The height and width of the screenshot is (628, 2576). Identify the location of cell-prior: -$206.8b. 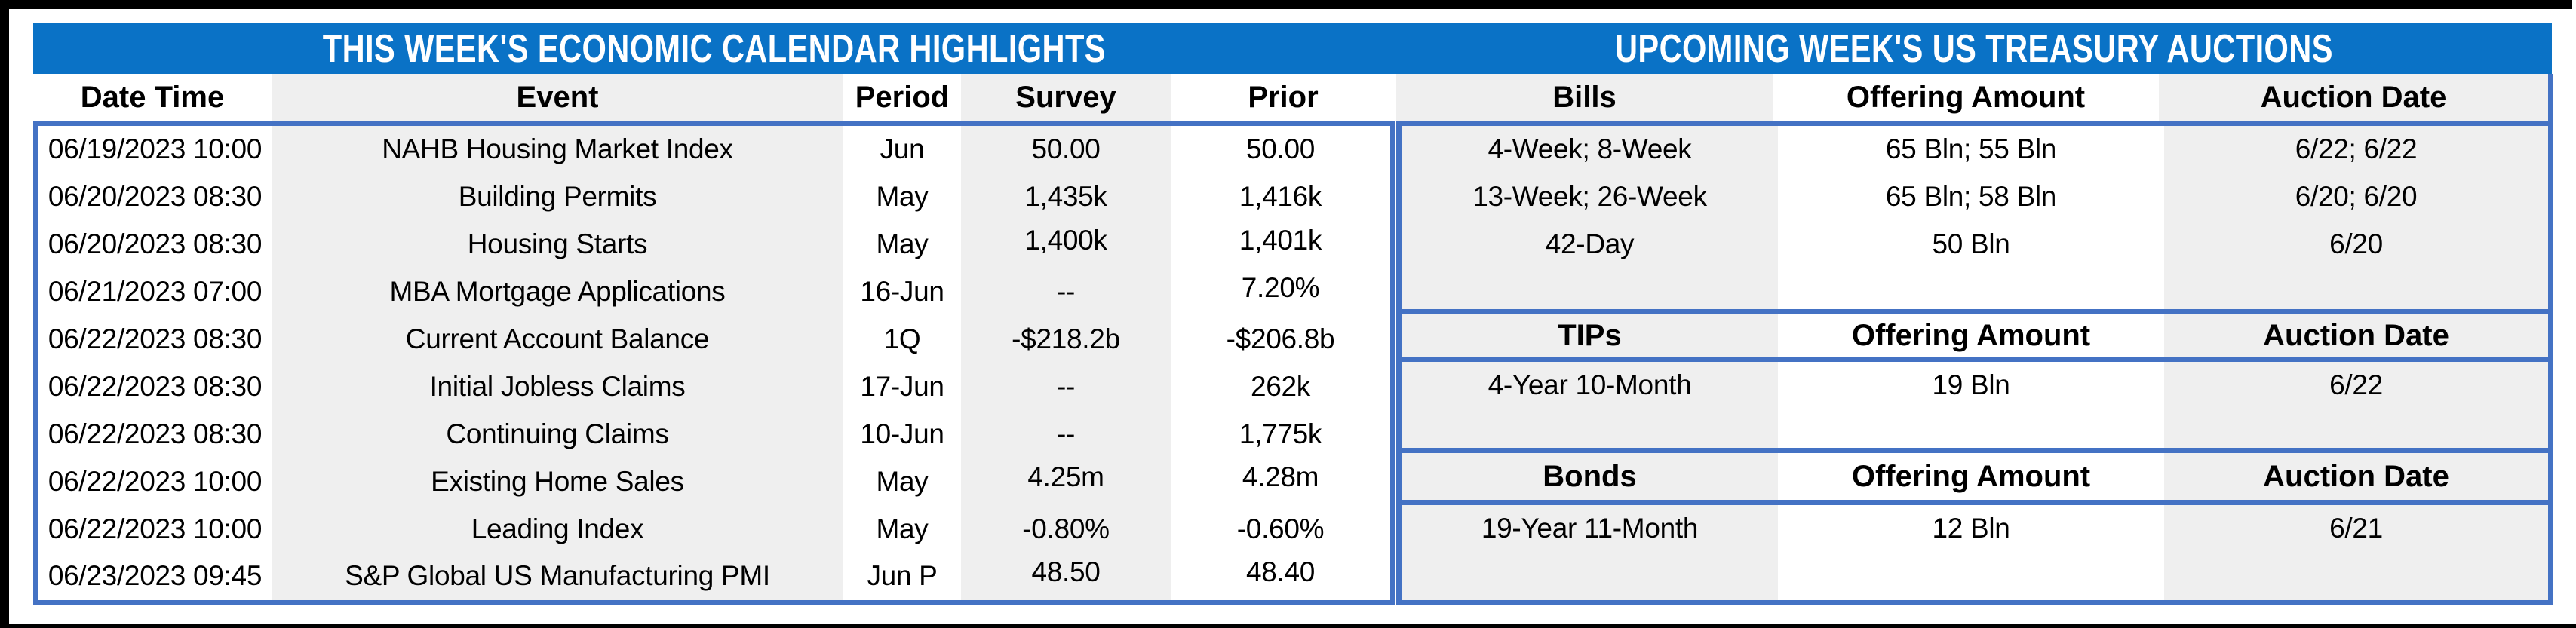
(1280, 339).